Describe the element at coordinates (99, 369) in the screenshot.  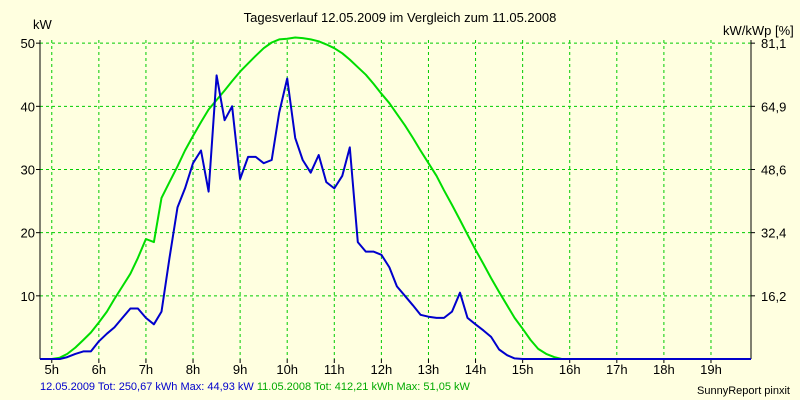
I see `x-tick-label: 6h` at that location.